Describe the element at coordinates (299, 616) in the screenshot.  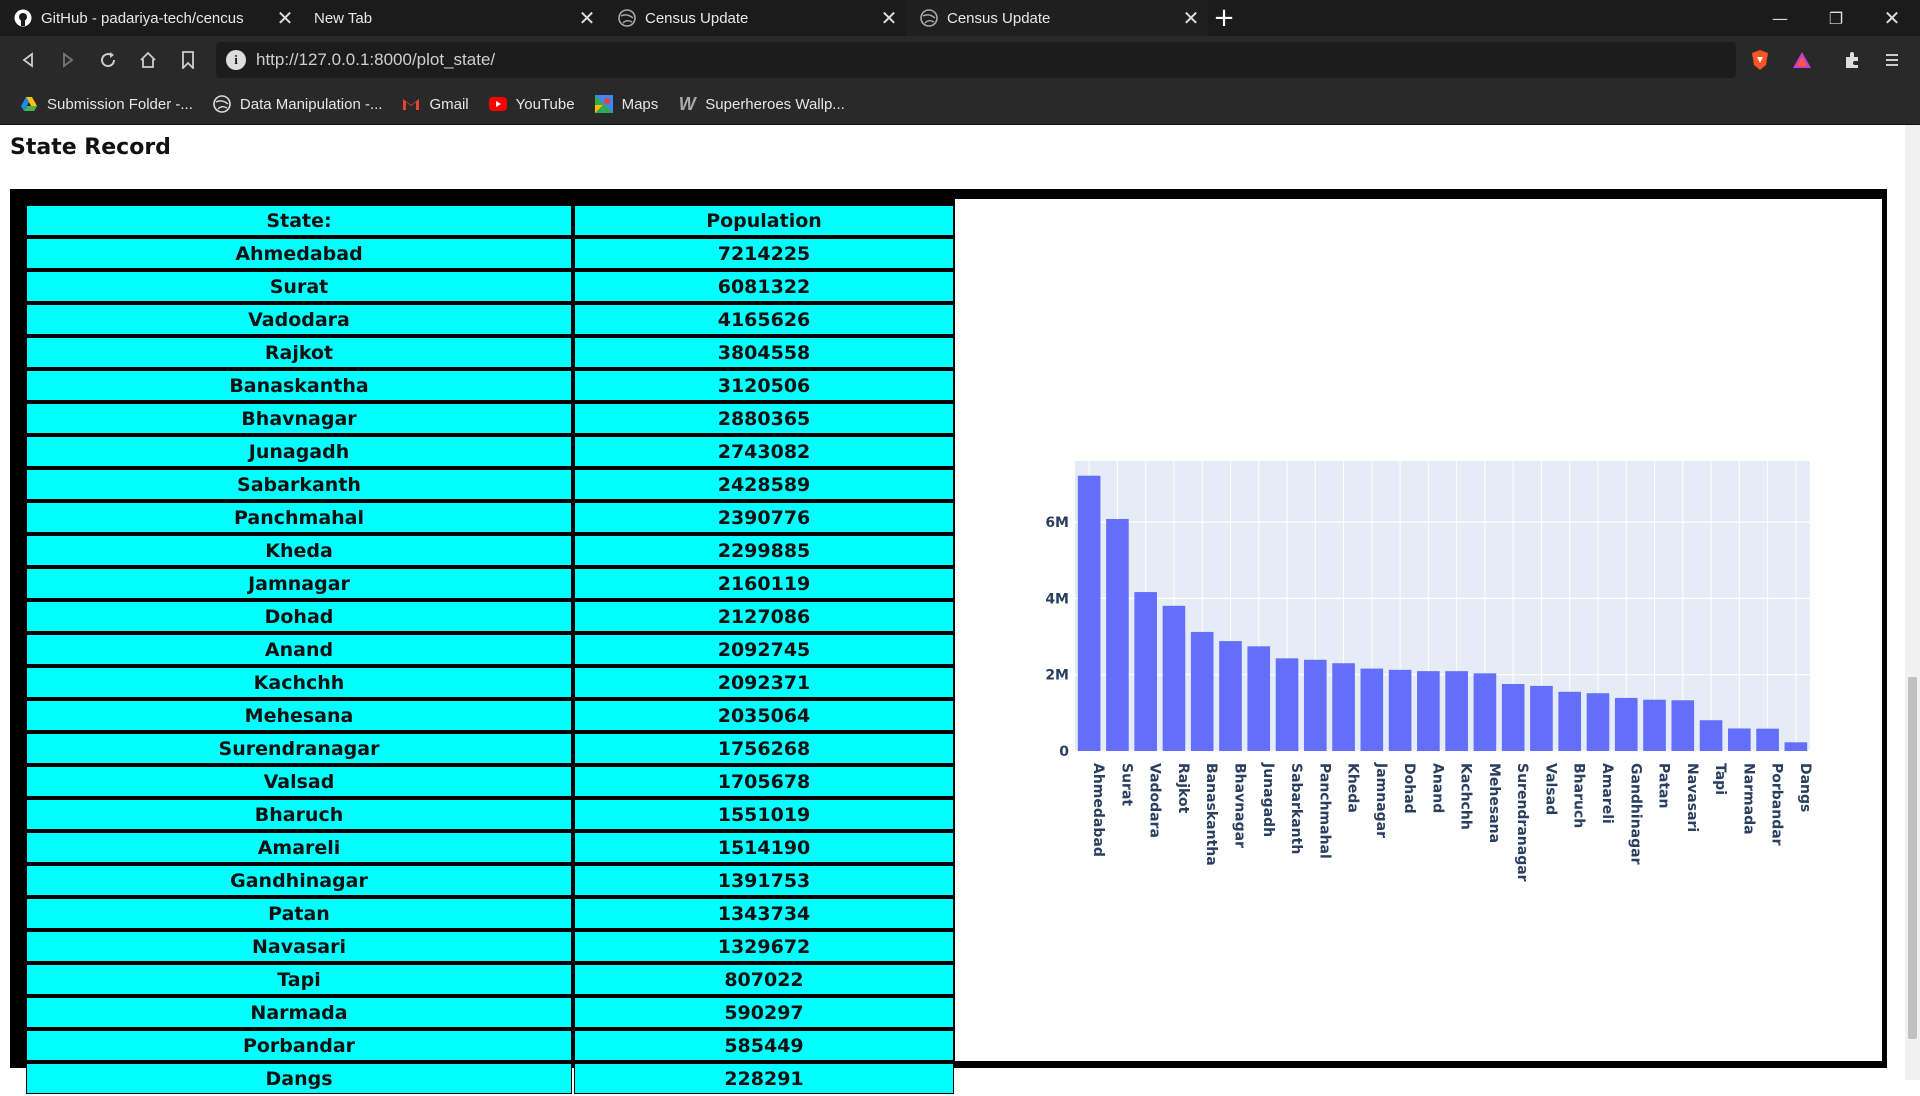
I see `state-cell: Dohad` at that location.